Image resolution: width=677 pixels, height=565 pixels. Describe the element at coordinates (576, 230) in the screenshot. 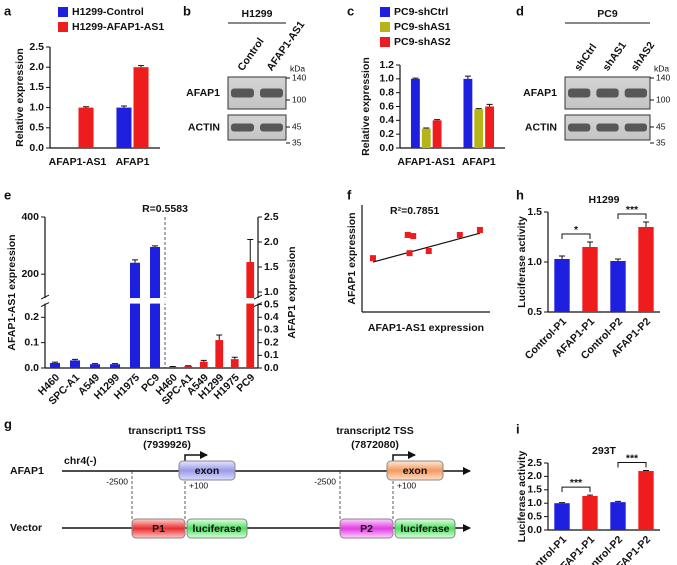

I see `significance-label: *` at that location.